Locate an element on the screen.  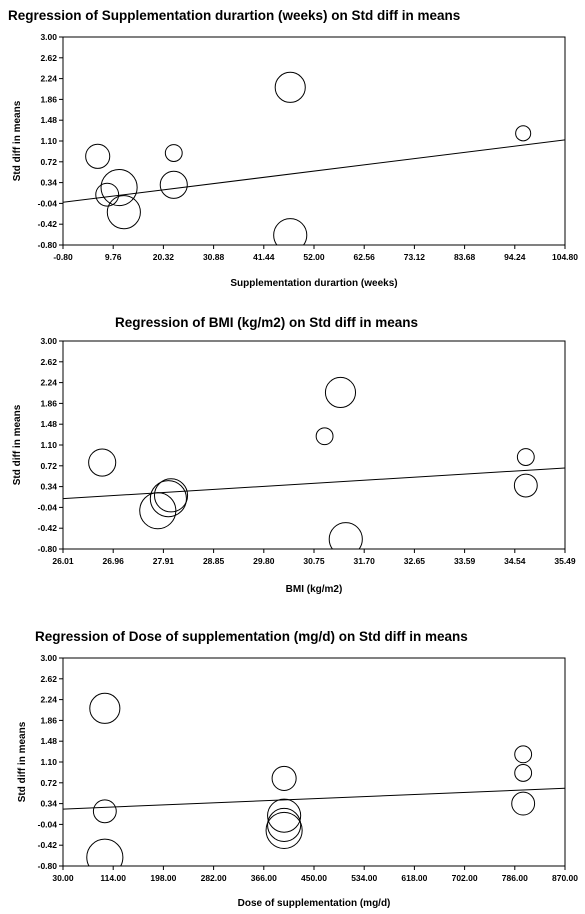
x-tick-label: 30.75 is located at coordinates (314, 561).